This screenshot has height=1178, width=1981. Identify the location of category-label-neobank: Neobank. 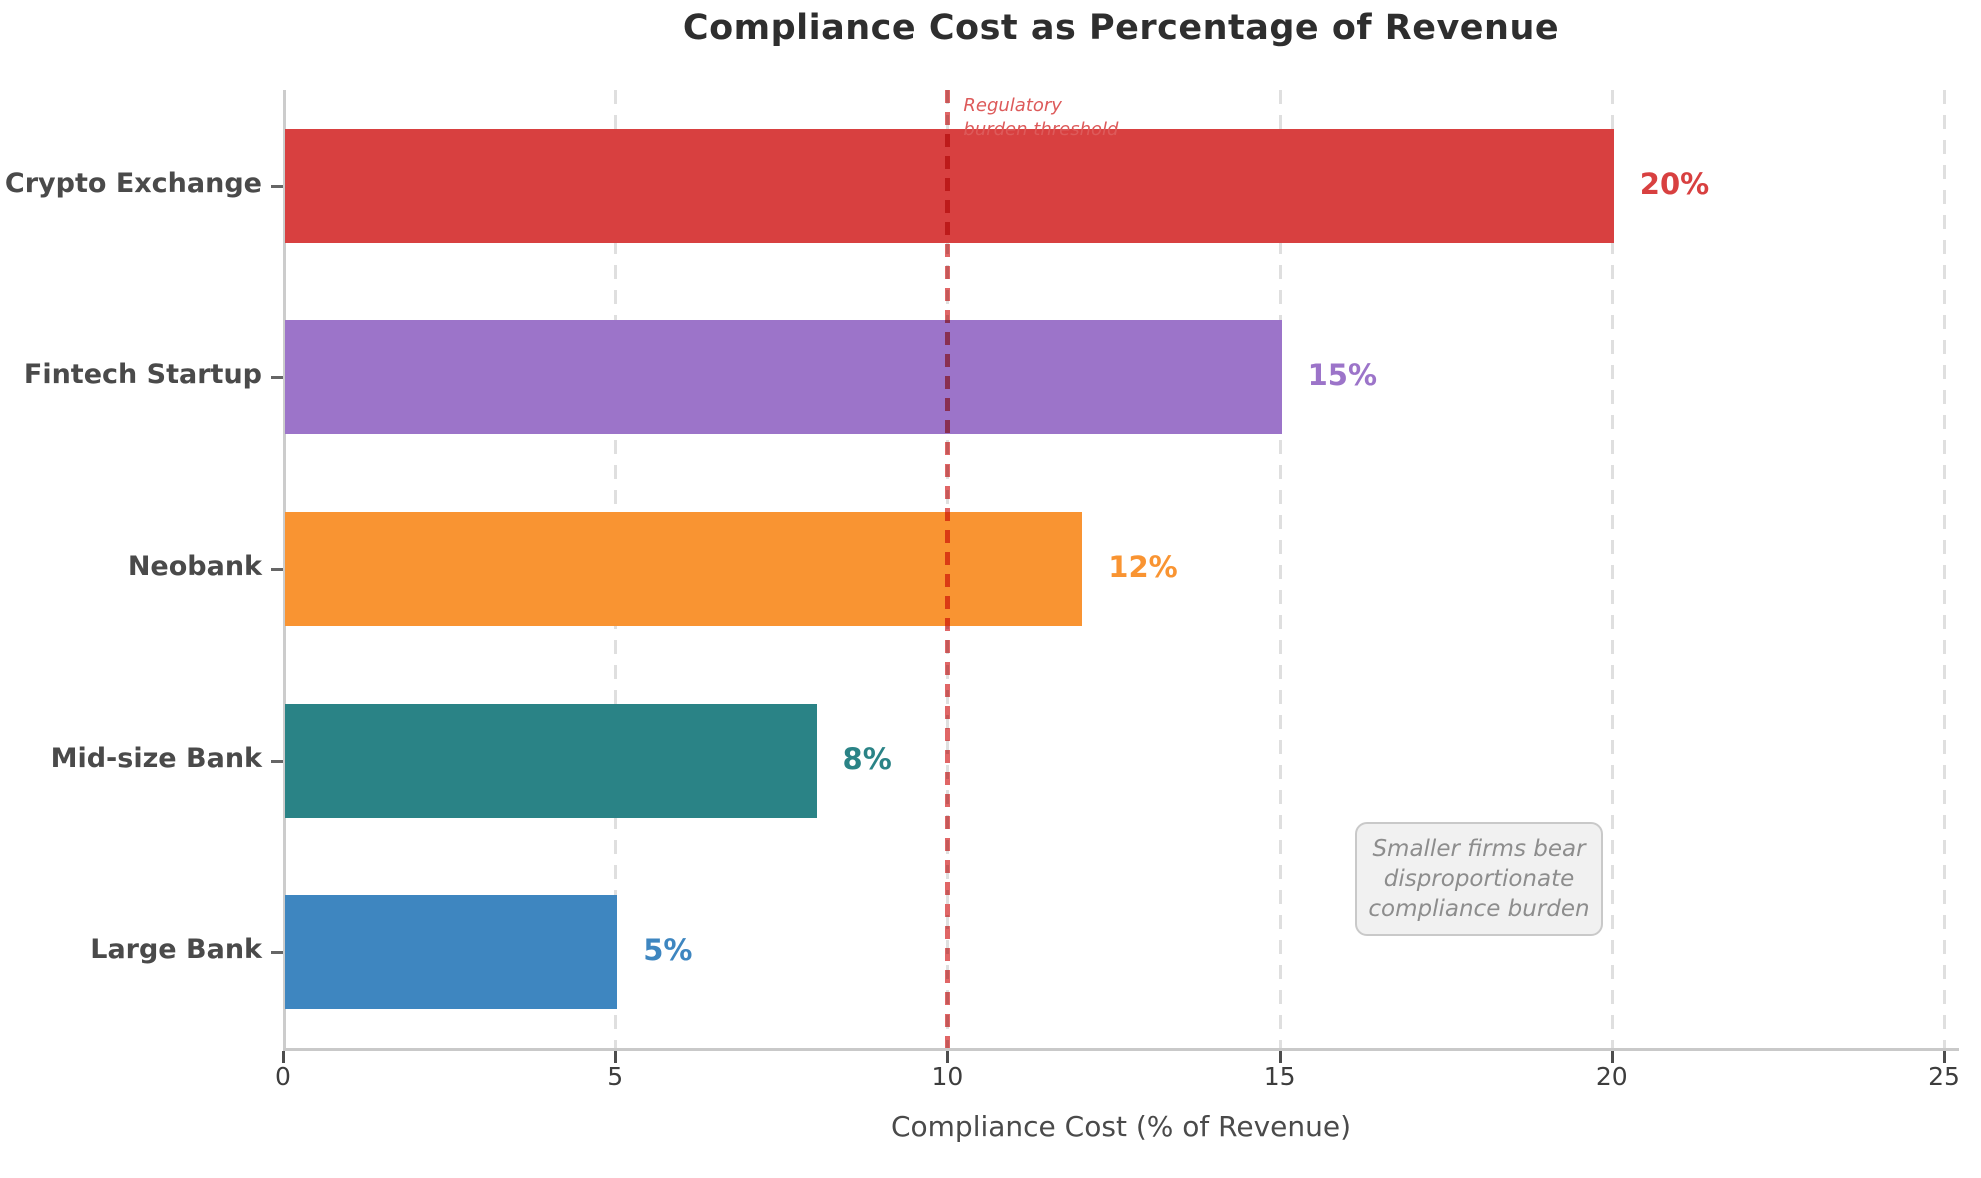
(194, 566).